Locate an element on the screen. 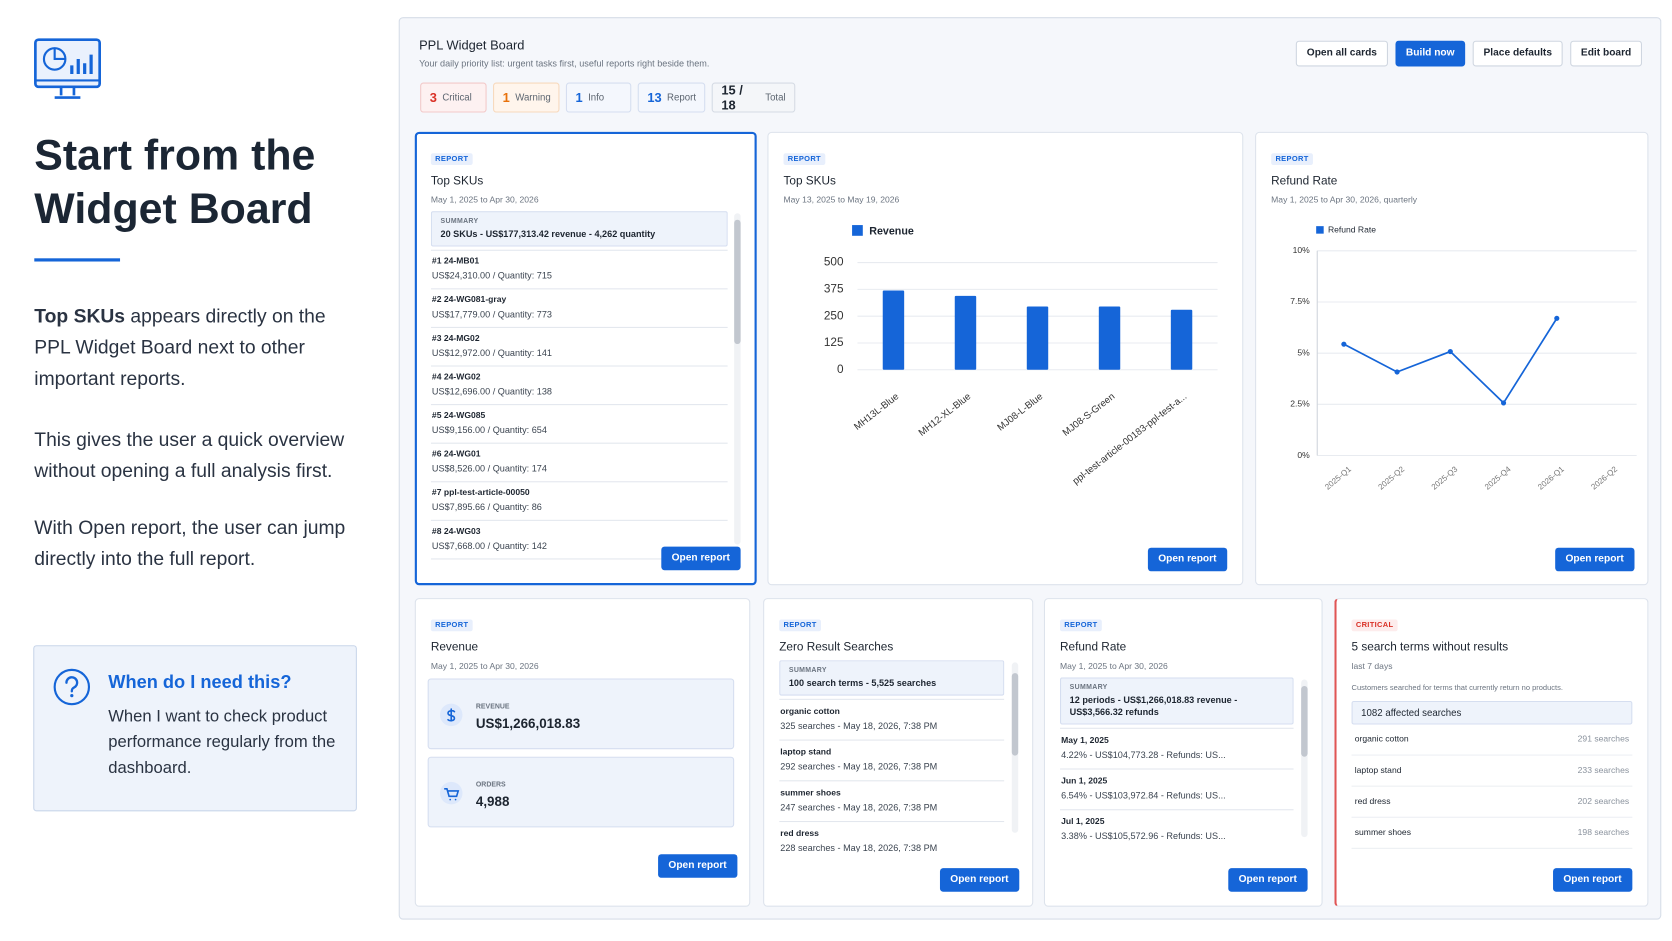 This screenshot has width=1672, height=941. summary-label: SUMMARY is located at coordinates (1088, 687).